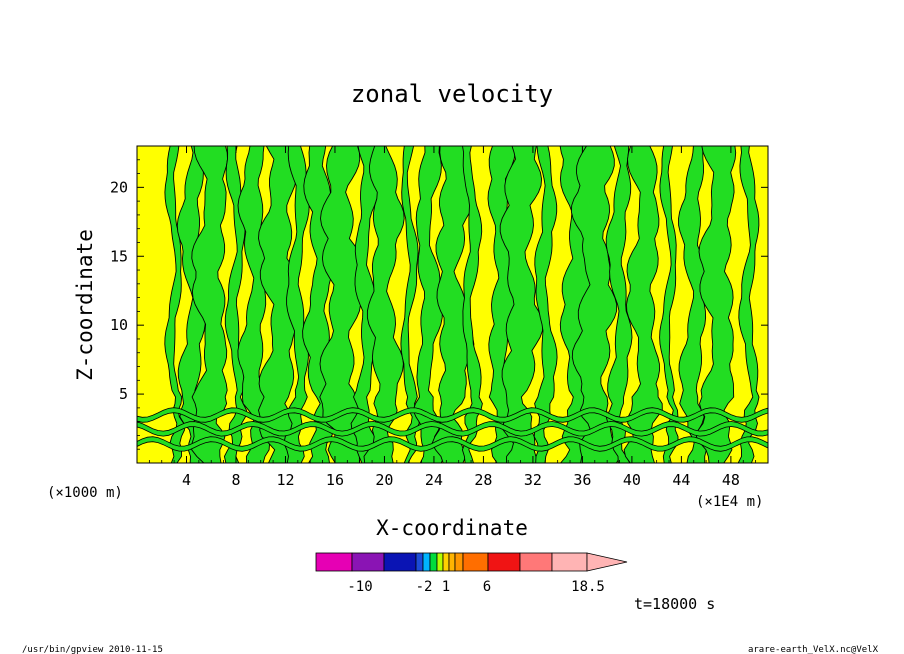 Image resolution: width=904 pixels, height=654 pixels. I want to click on y-tick-label: 20, so click(119, 187).